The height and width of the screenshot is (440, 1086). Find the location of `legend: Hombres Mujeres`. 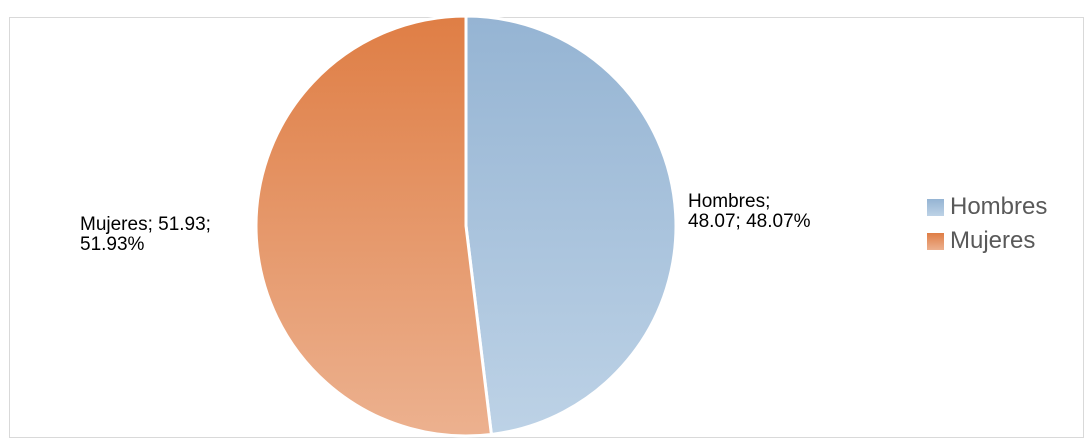

legend: Hombres Mujeres is located at coordinates (987, 224).